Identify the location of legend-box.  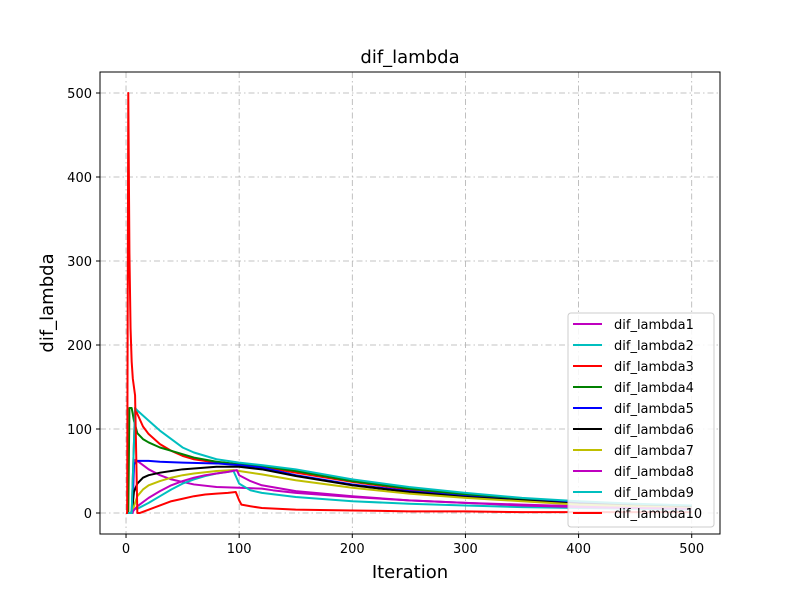
(641, 420).